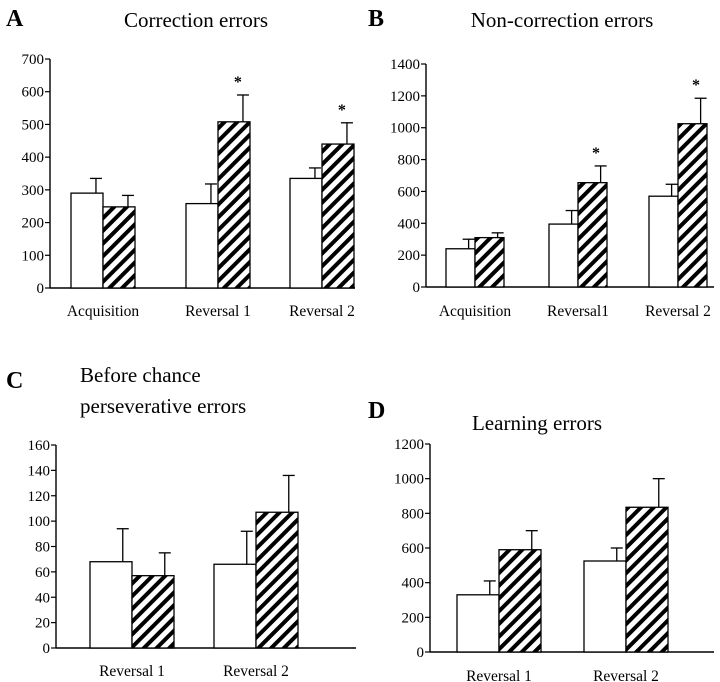  Describe the element at coordinates (376, 411) in the screenshot. I see `panel-letter: D` at that location.